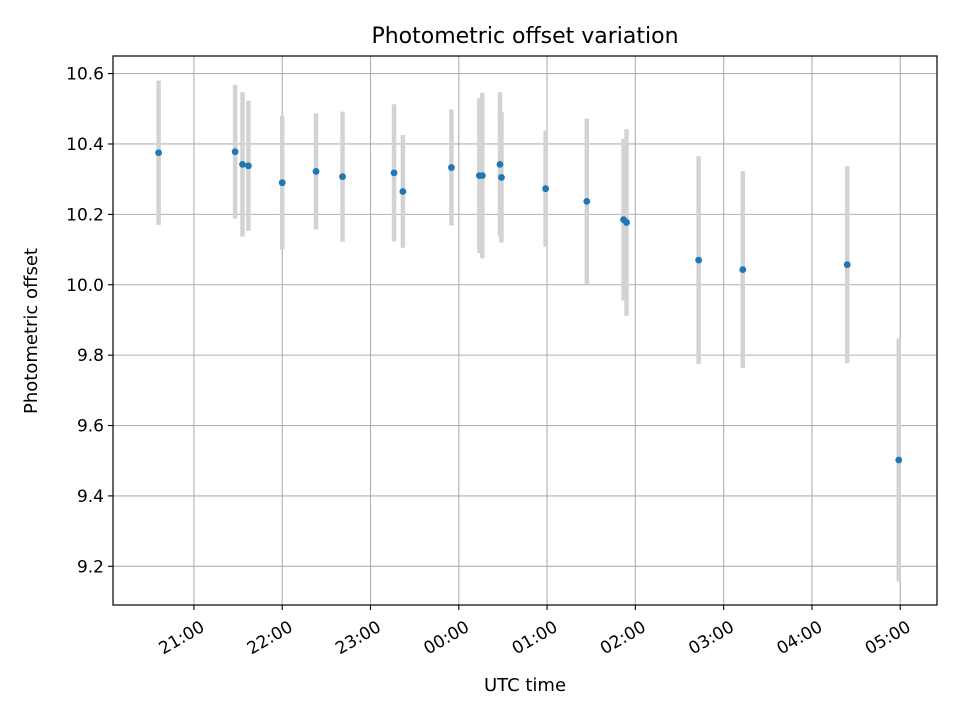 This screenshot has height=725, width=960. What do you see at coordinates (358, 638) in the screenshot?
I see `x-tick-label: 23:00` at bounding box center [358, 638].